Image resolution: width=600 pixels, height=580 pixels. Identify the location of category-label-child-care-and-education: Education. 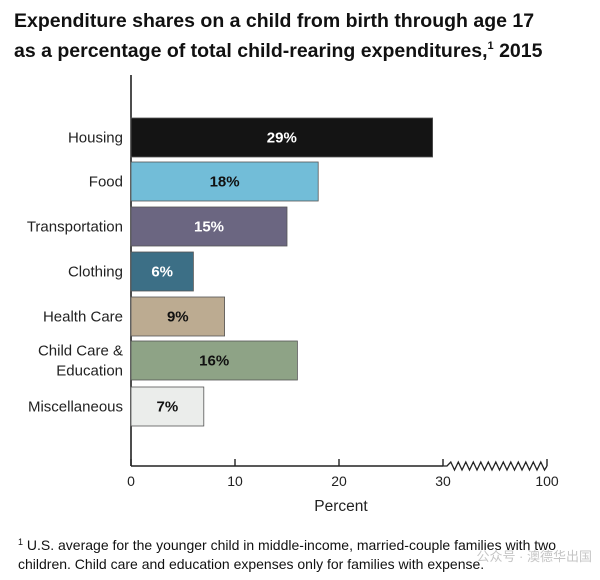
(89, 371).